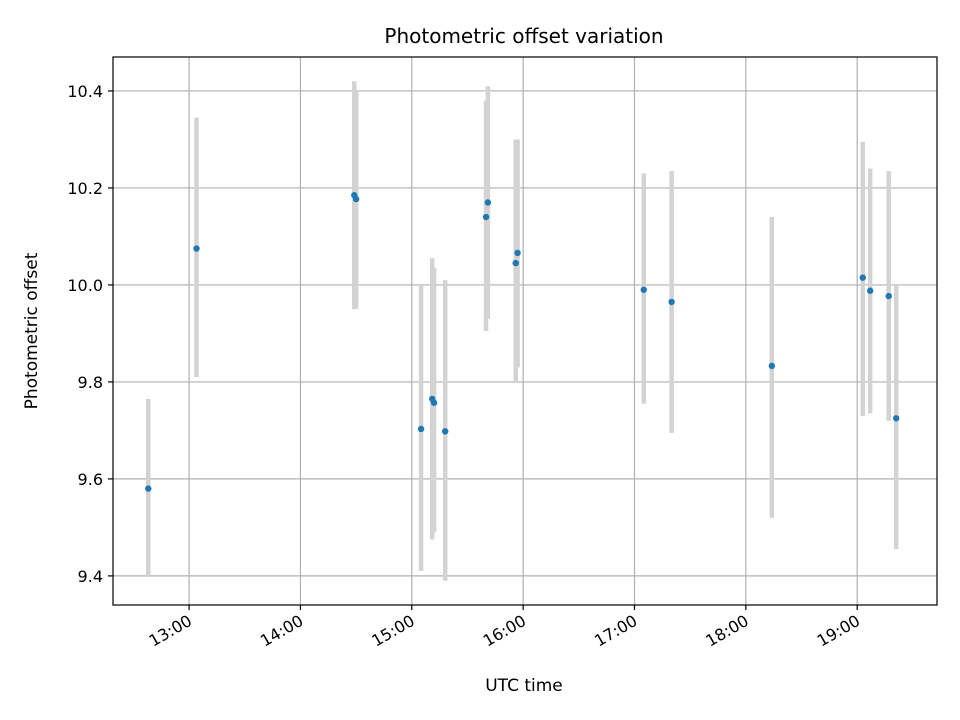 Image resolution: width=960 pixels, height=720 pixels. I want to click on y-tick-label: 9.4, so click(90, 576).